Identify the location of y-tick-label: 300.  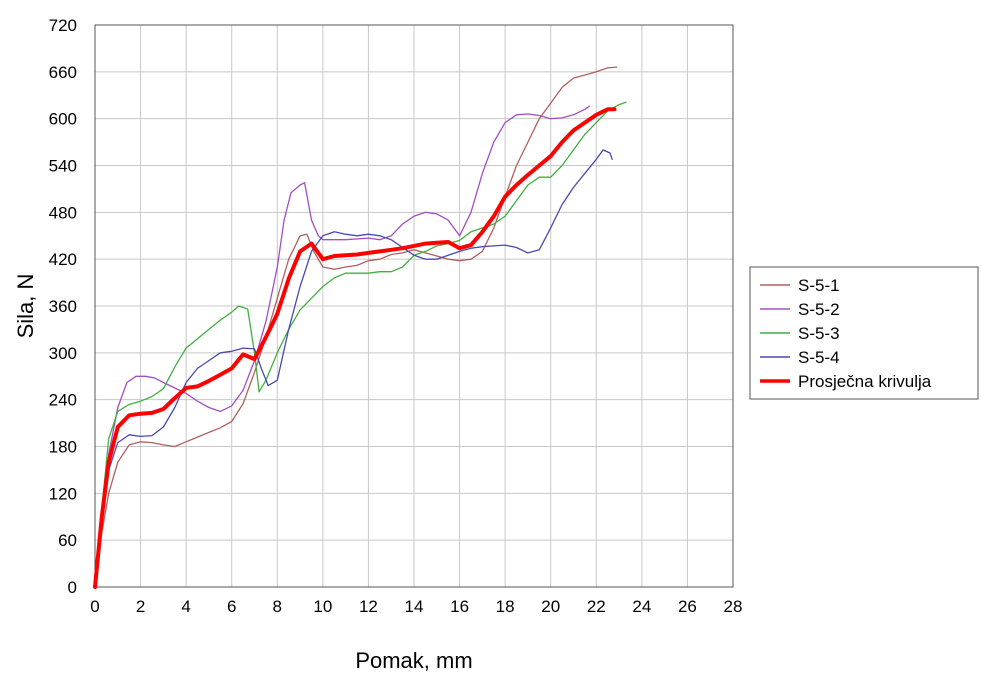
(63, 353).